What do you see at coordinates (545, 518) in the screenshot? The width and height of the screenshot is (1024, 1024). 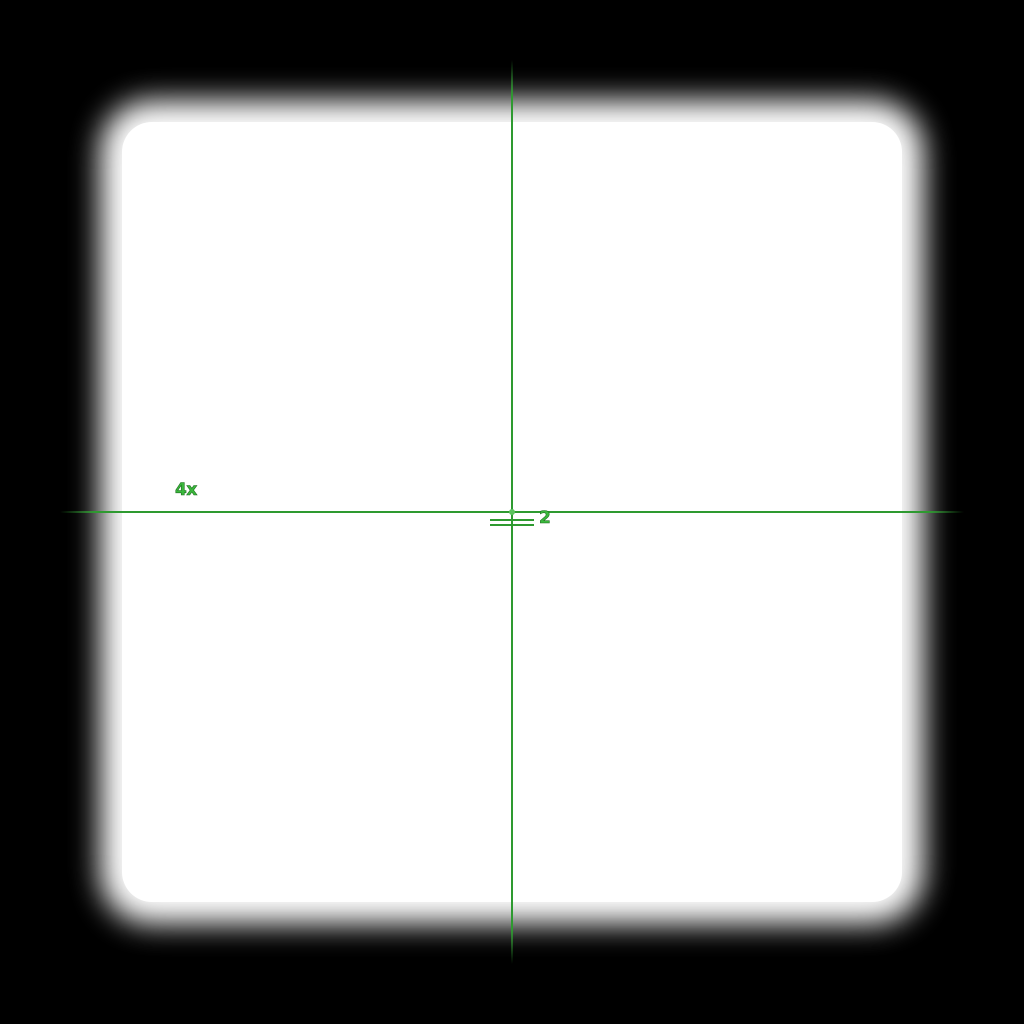 I see `range-marker-label: 2` at bounding box center [545, 518].